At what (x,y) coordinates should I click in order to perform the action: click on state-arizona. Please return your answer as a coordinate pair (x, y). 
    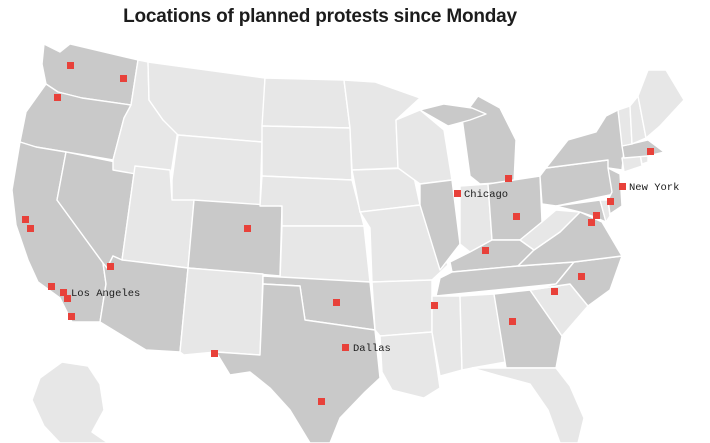
    Looking at the image, I should click on (144, 304).